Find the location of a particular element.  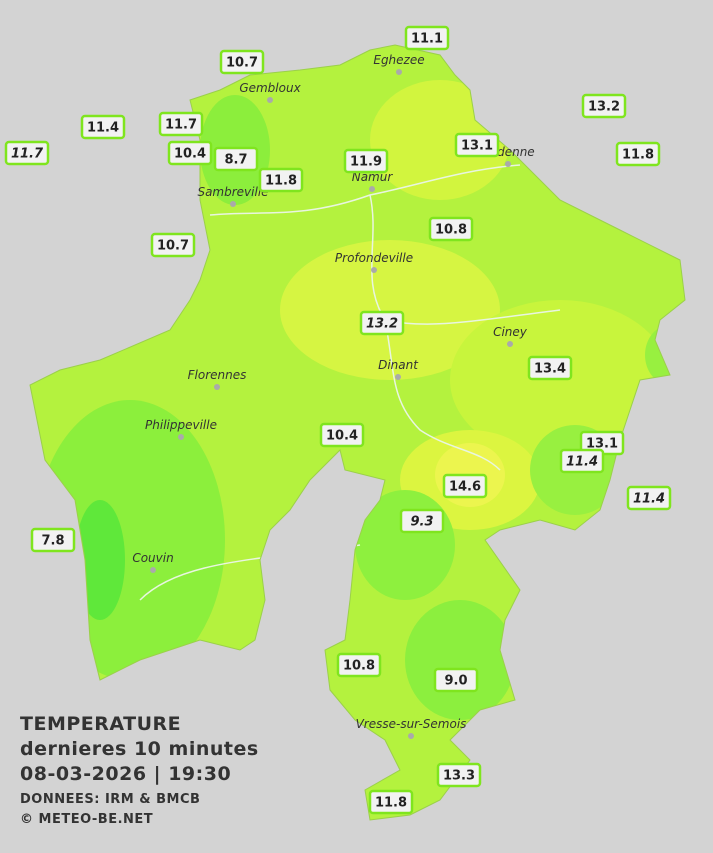

station-value: 11.1 is located at coordinates (427, 39).